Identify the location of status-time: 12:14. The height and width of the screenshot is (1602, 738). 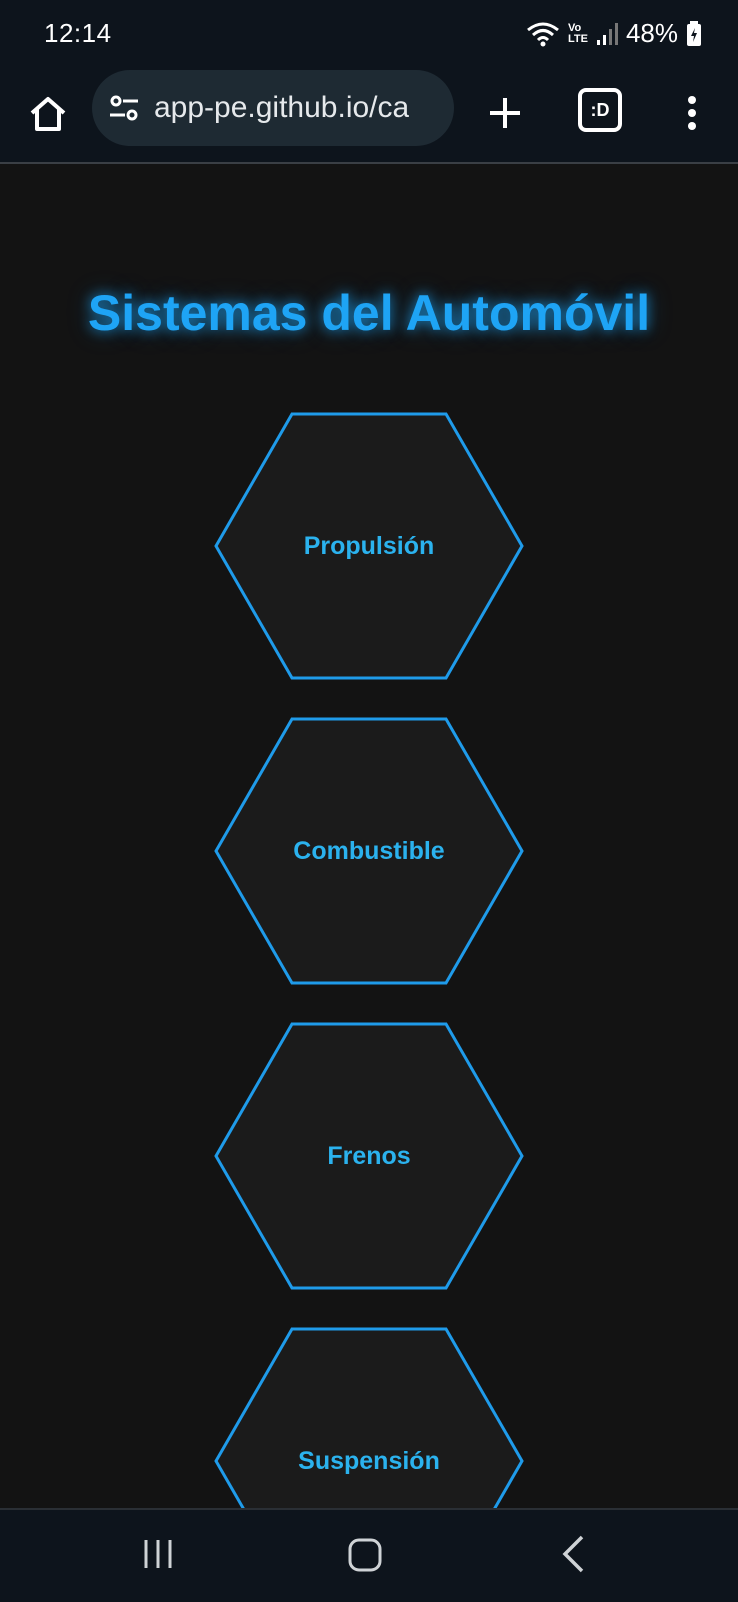
(78, 33).